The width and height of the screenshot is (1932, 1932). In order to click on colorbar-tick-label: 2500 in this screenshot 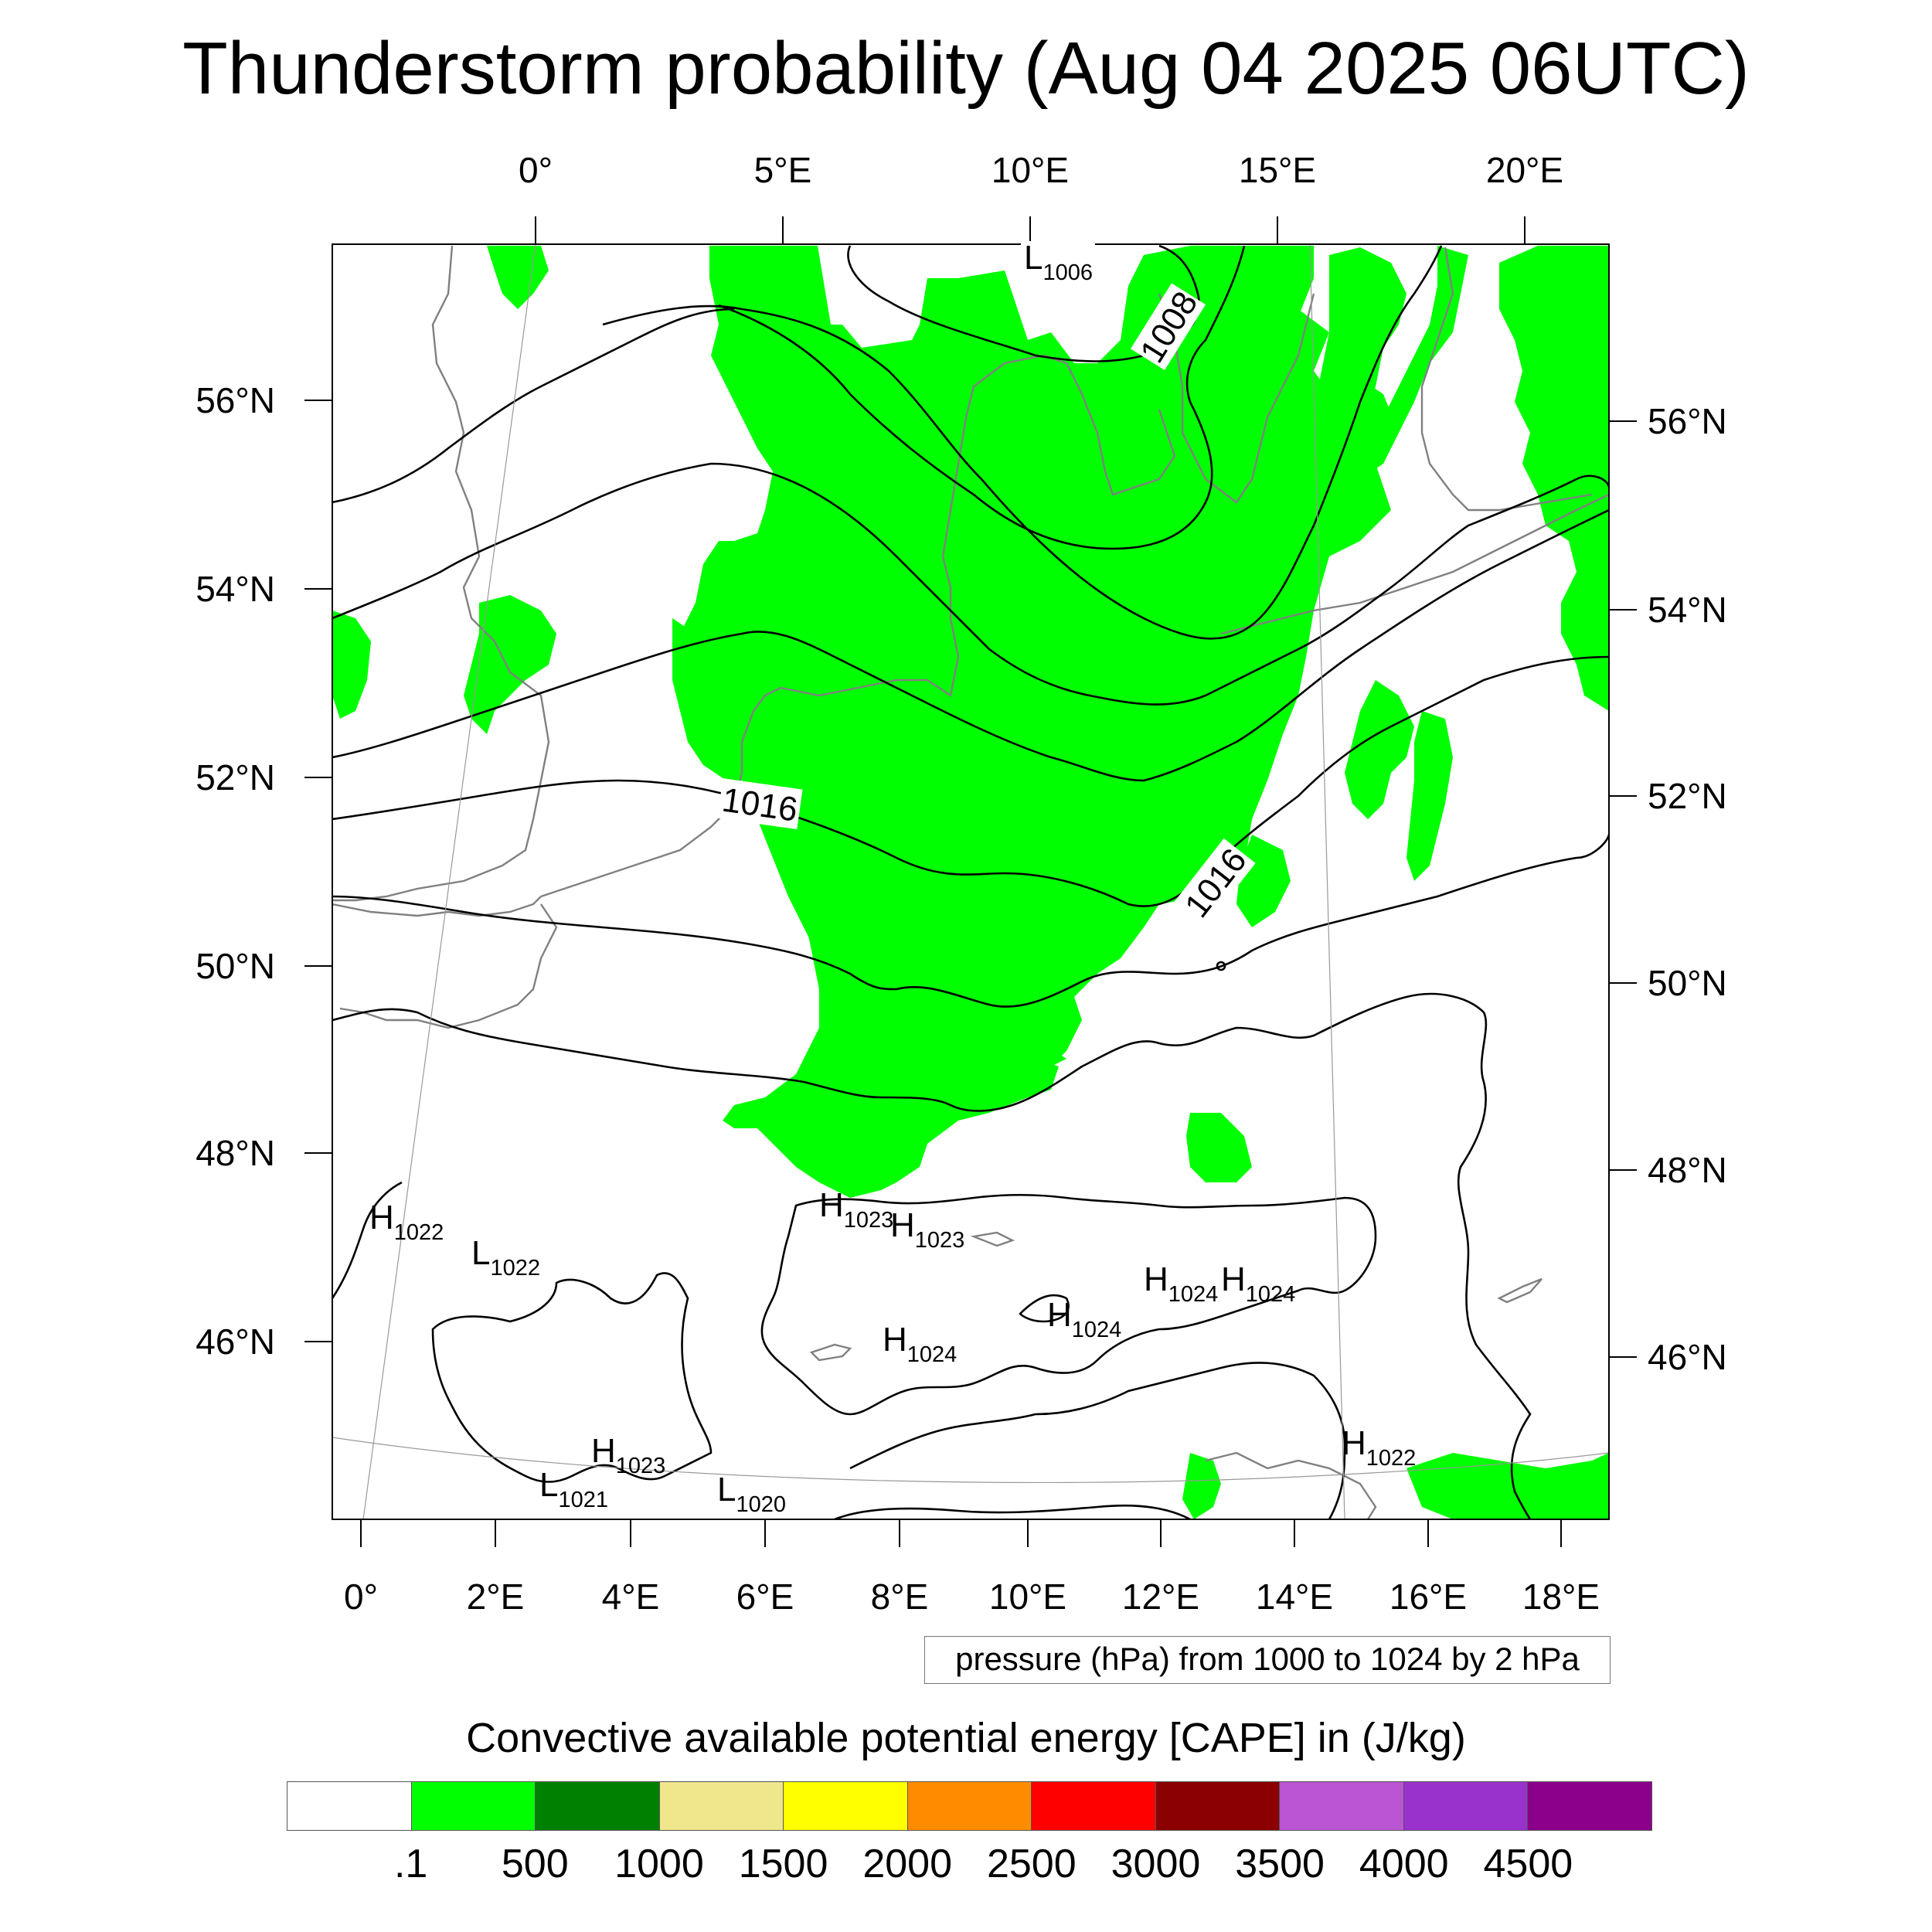, I will do `click(1031, 1864)`.